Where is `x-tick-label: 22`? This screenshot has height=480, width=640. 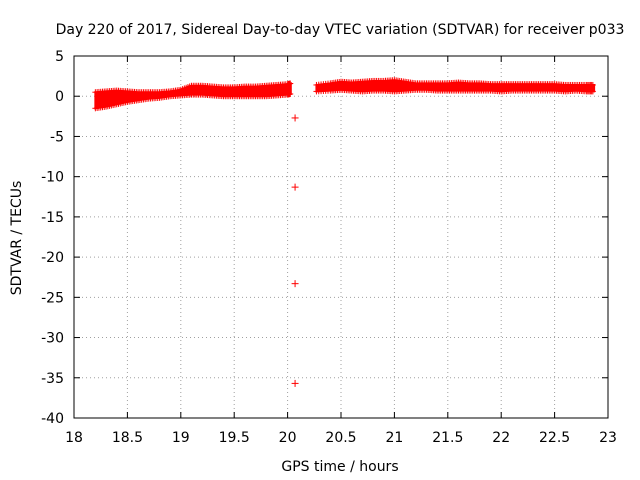
x-tick-label: 22 is located at coordinates (501, 438).